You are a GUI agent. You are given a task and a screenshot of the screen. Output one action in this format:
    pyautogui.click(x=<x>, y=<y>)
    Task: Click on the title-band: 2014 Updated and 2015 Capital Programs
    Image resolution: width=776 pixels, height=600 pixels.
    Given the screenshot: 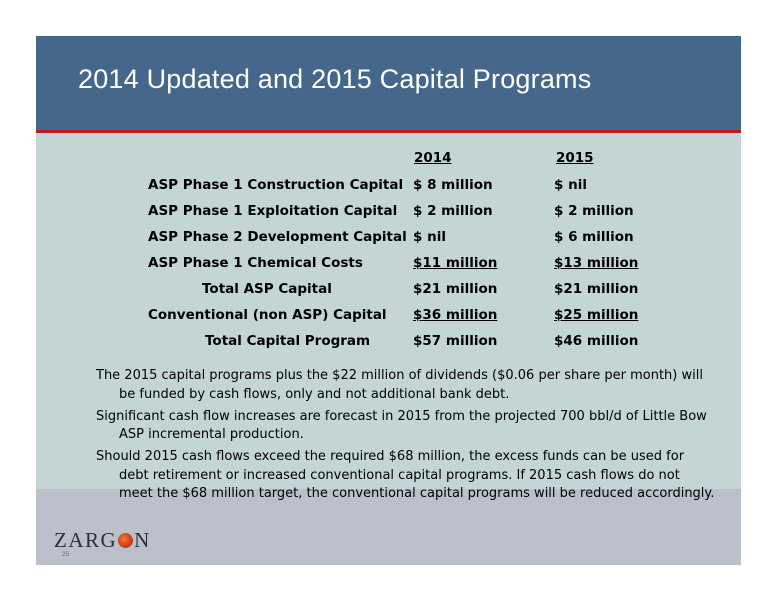 What is the action you would take?
    pyautogui.click(x=388, y=83)
    